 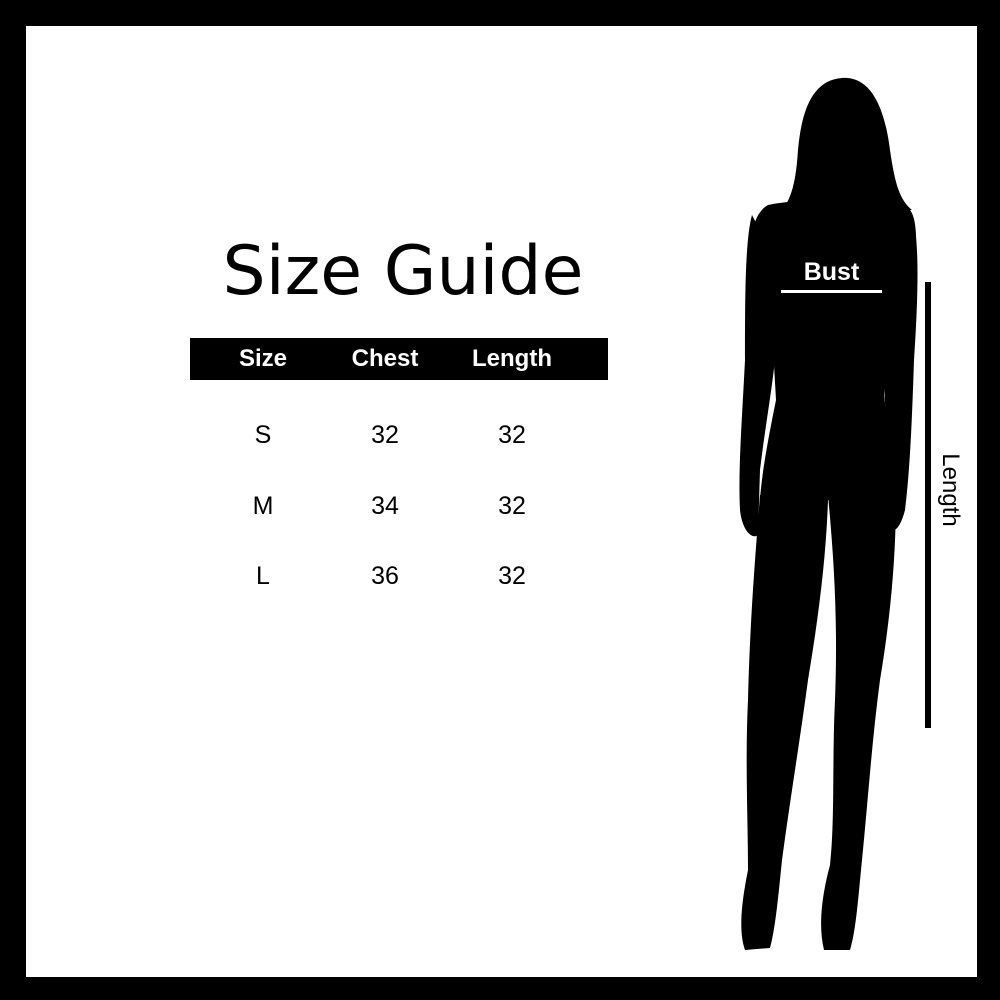 What do you see at coordinates (263, 506) in the screenshot?
I see `cell-size: M` at bounding box center [263, 506].